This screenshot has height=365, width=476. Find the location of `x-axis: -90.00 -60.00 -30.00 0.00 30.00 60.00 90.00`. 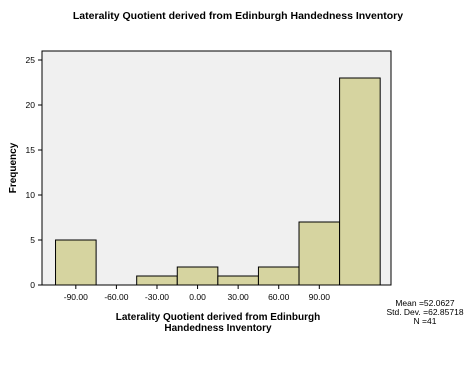

x-axis: -90.00 -60.00 -30.00 0.00 30.00 60.00 90.00 is located at coordinates (197, 293).